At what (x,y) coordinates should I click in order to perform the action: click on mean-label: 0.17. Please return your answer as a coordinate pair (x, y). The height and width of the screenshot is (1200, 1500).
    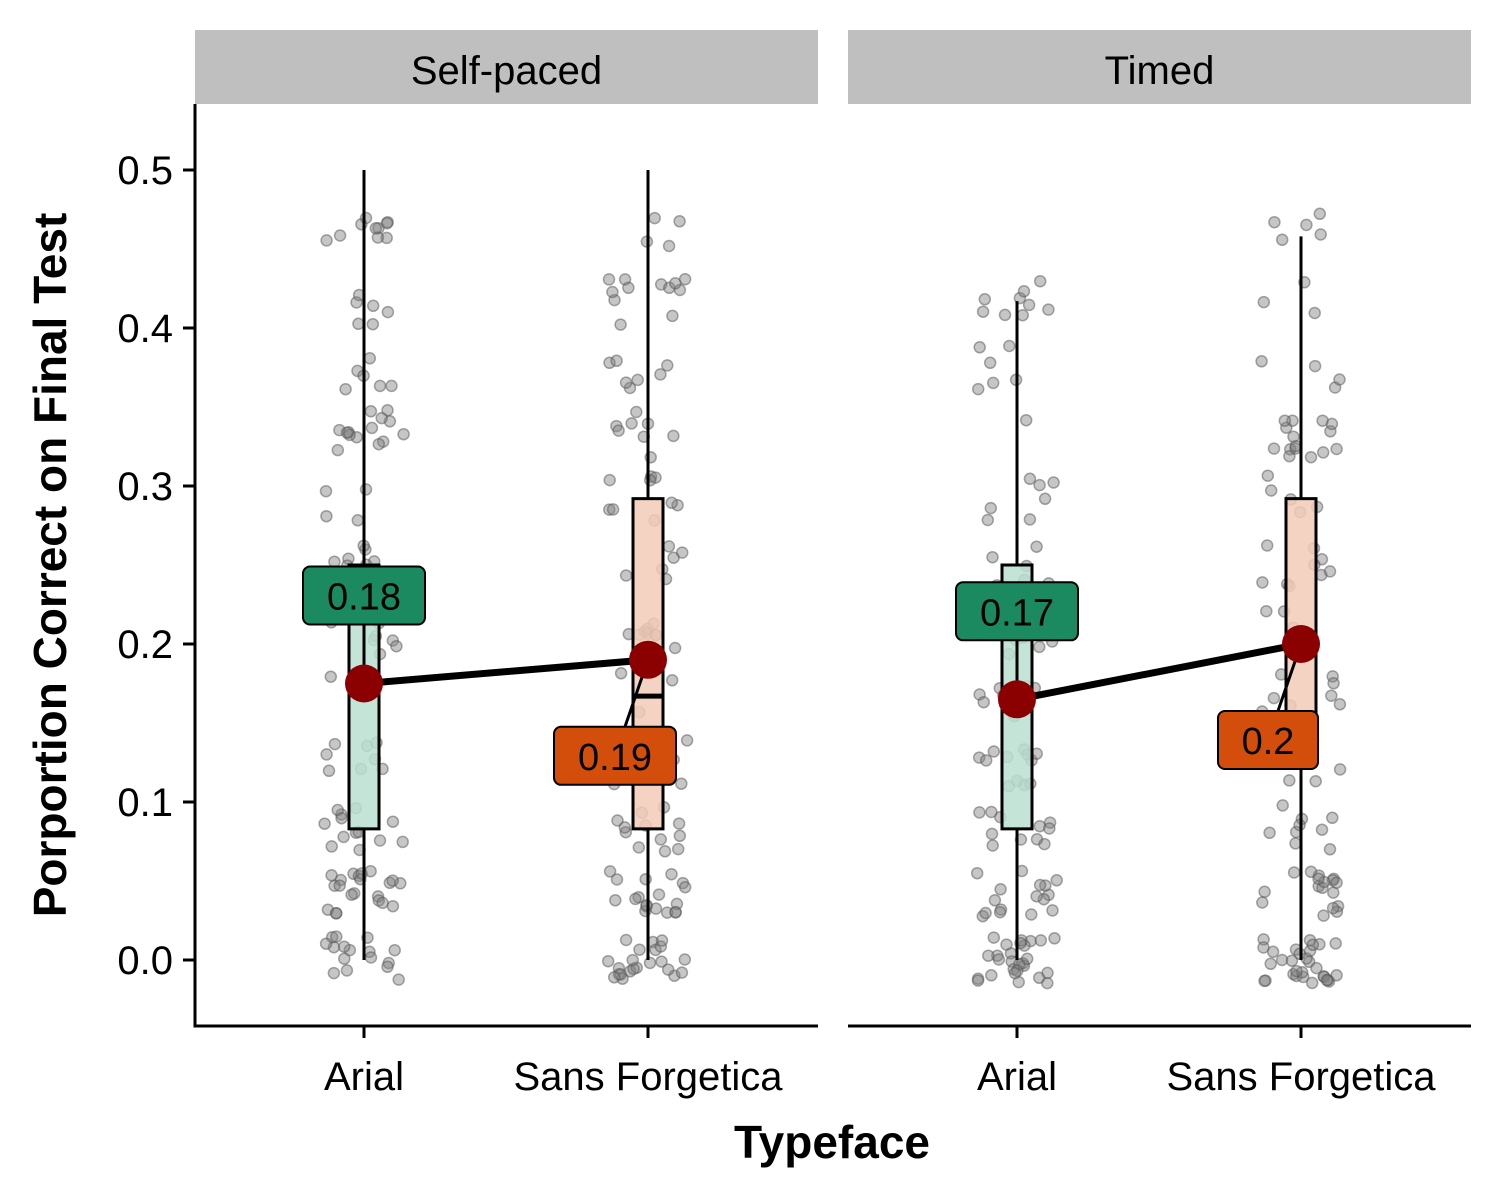
    Looking at the image, I should click on (1017, 613).